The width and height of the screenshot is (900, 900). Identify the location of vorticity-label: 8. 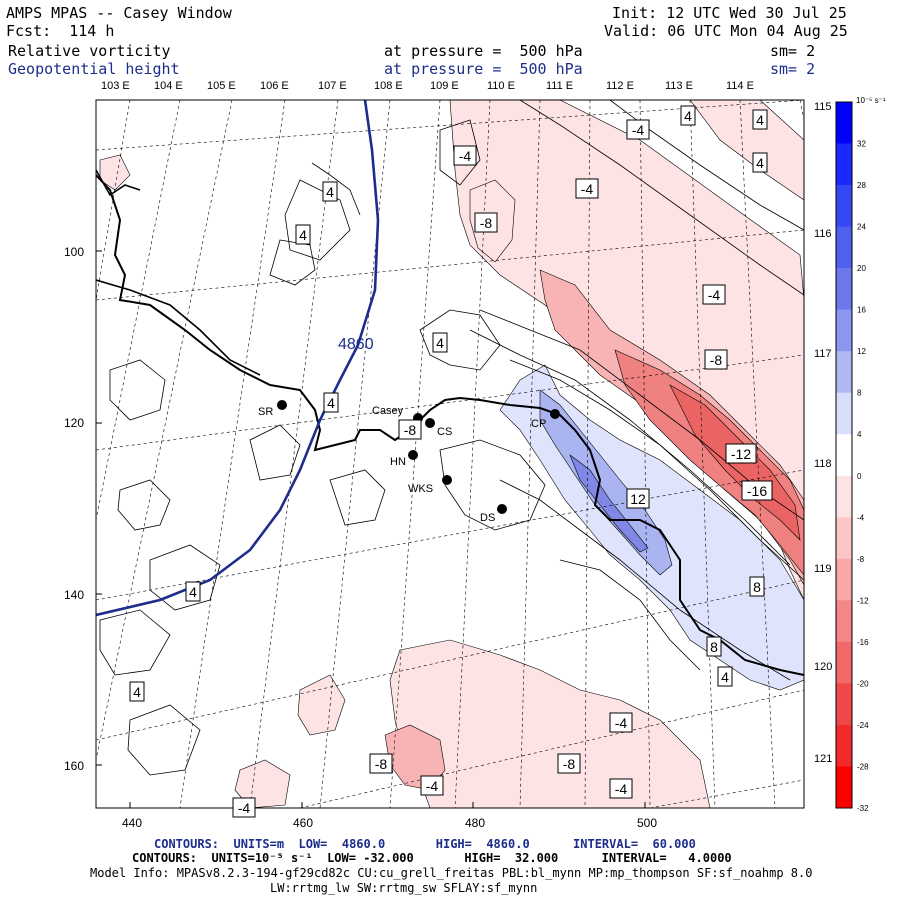
(714, 647).